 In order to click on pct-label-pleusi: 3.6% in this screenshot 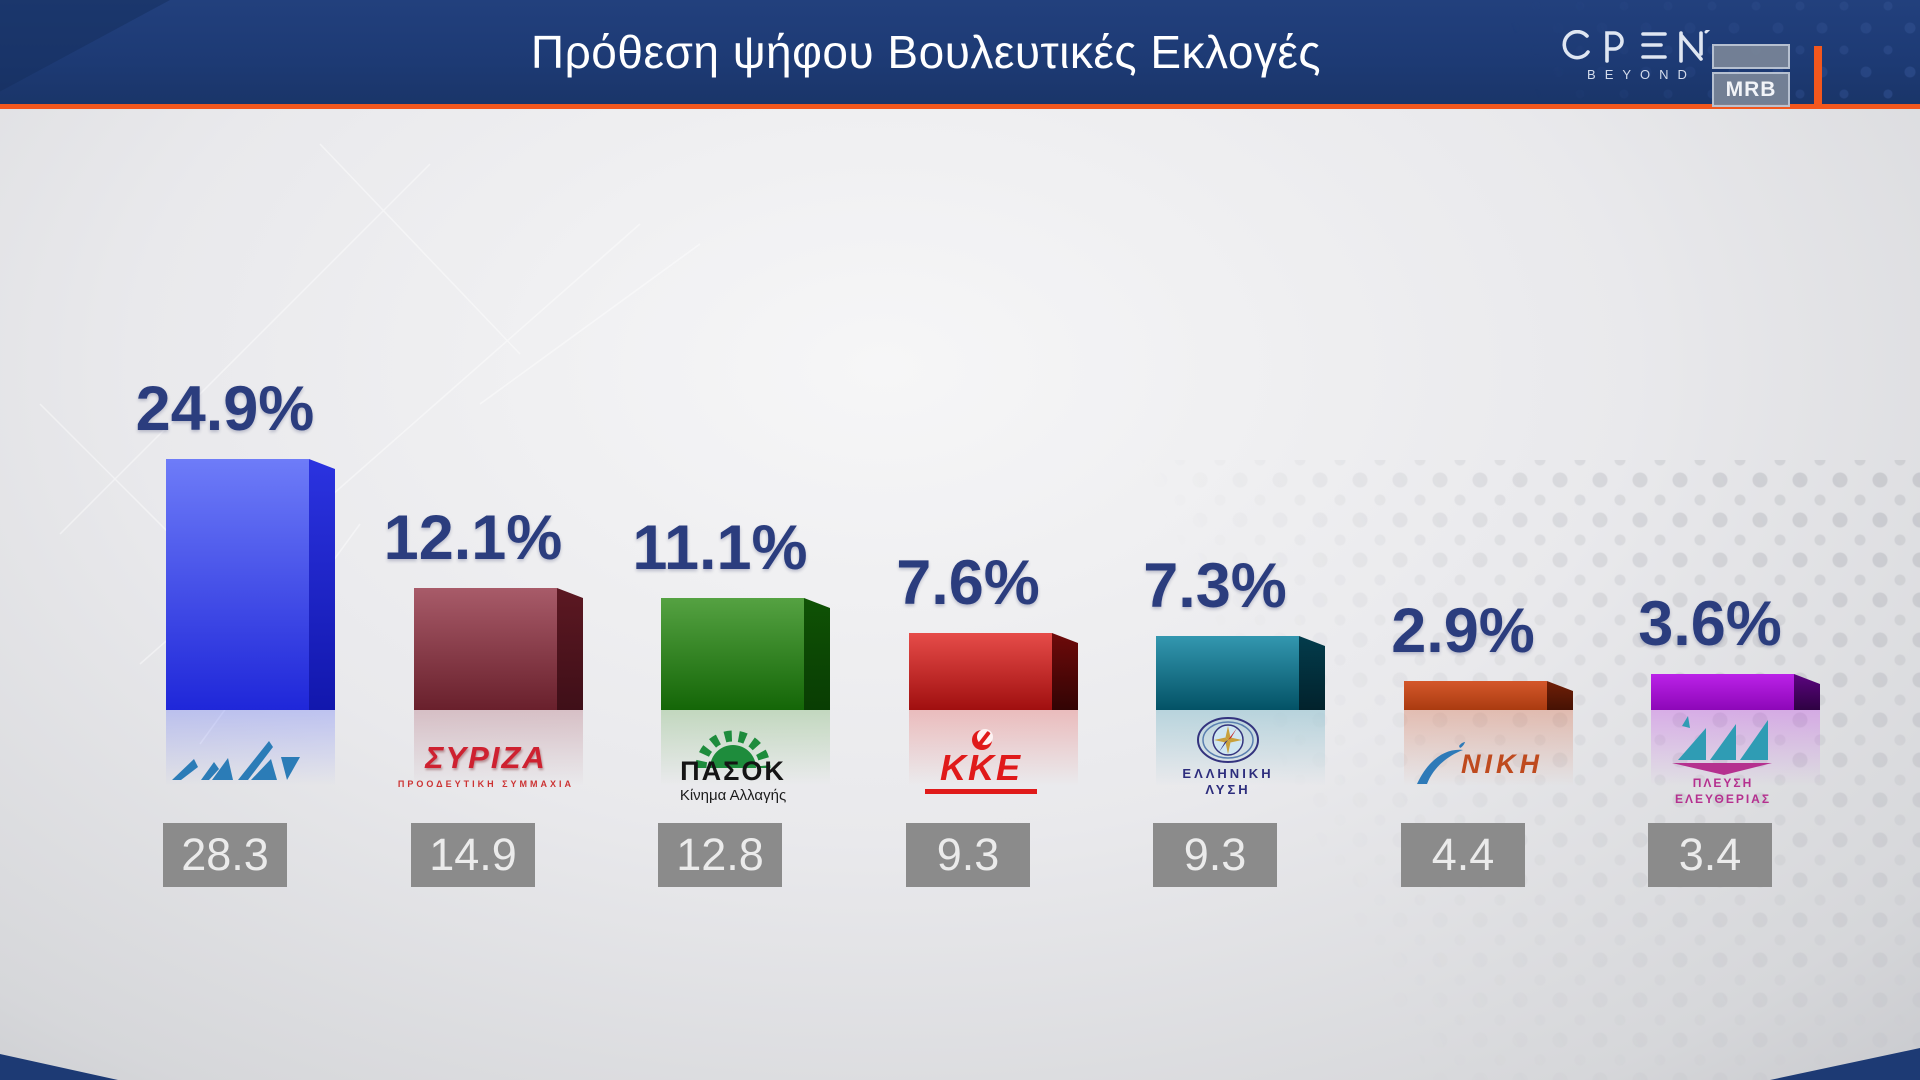, I will do `click(1710, 624)`.